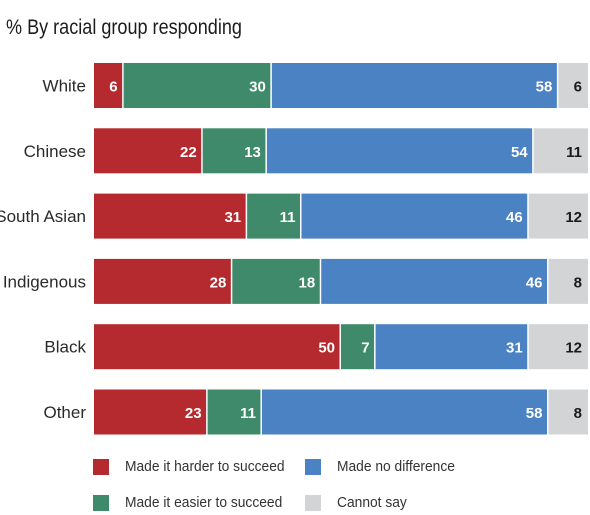 This screenshot has width=590, height=515. I want to click on bar-segment-south-asian-no-difference, so click(414, 216).